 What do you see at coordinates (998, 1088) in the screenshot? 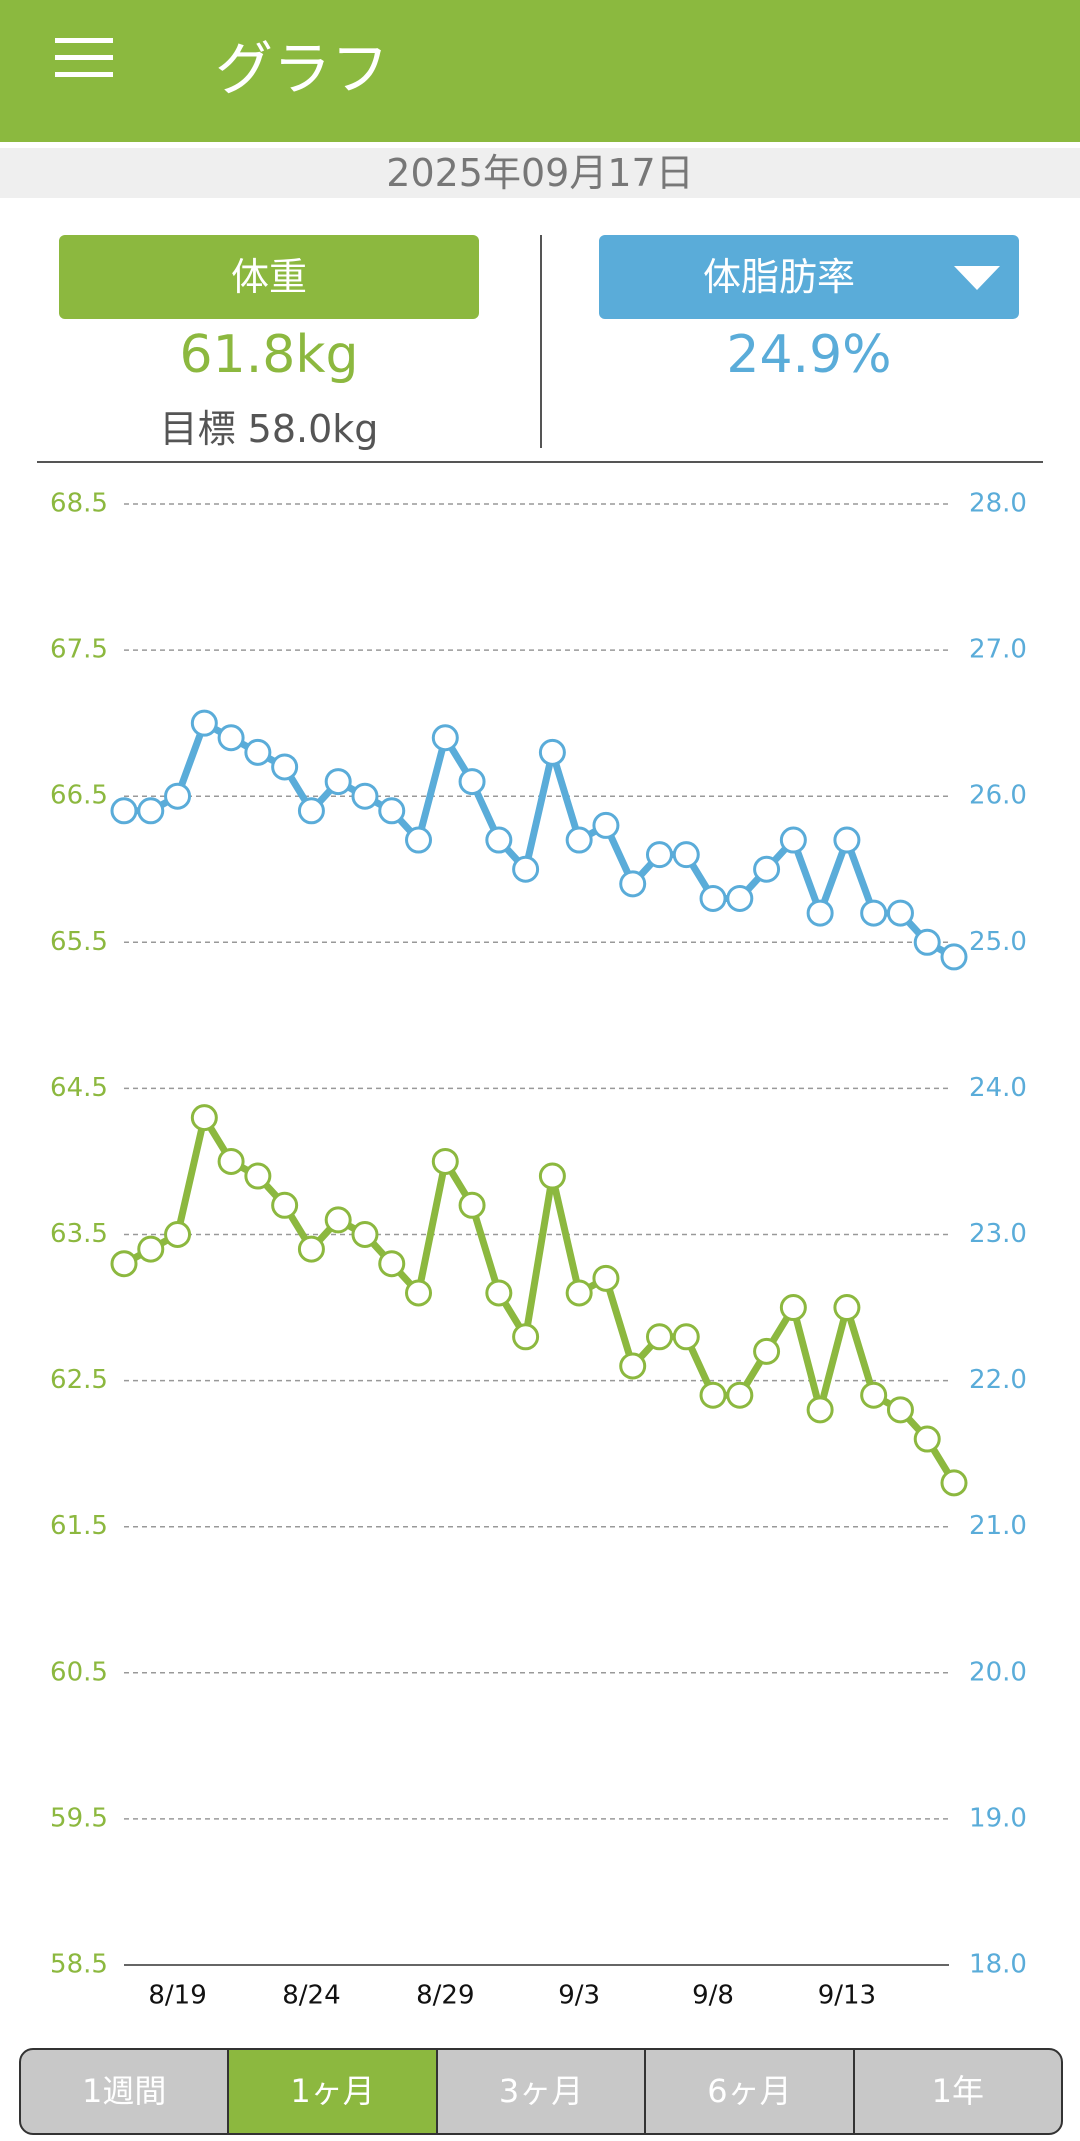
I see `y2-tick-label: 24.0` at bounding box center [998, 1088].